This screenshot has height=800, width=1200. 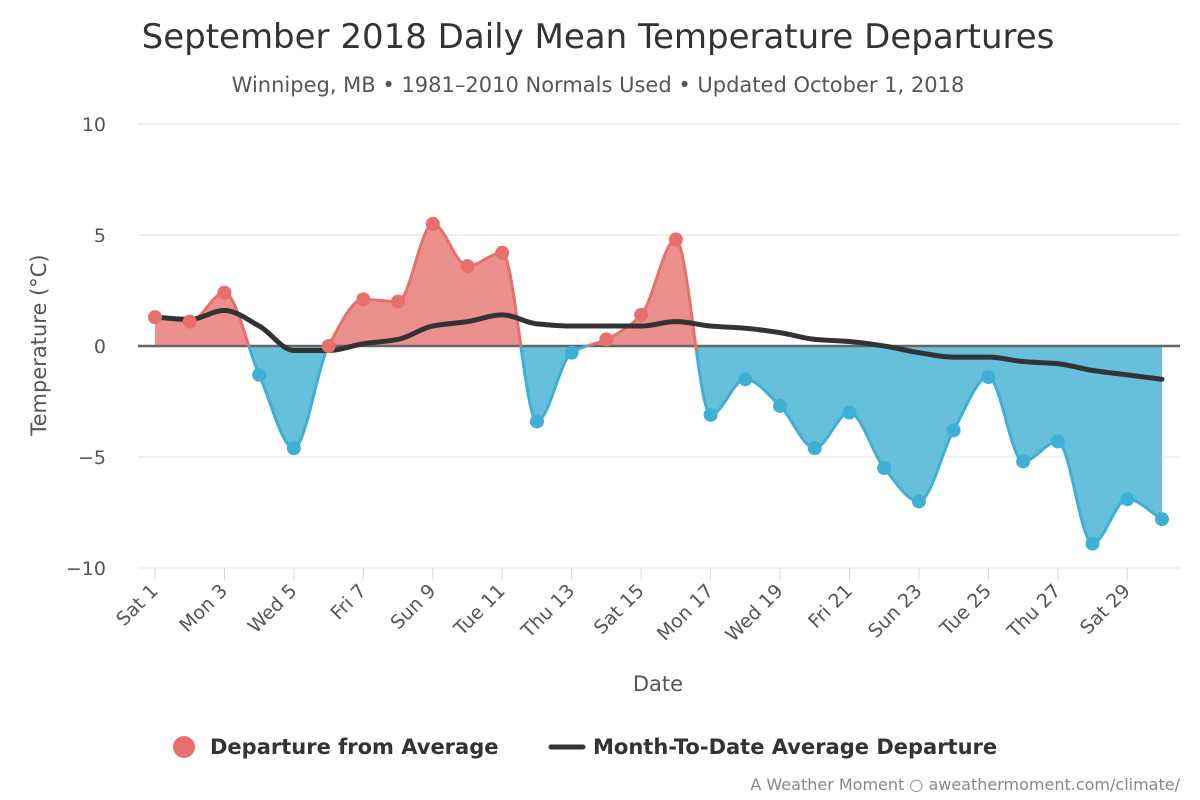 I want to click on y-axis-title: Temperature (°C), so click(x=39, y=345).